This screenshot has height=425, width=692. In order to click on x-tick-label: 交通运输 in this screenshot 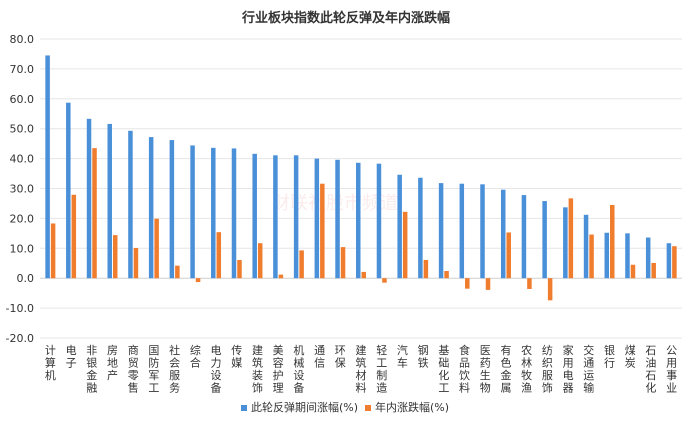, I will do `click(588, 369)`.